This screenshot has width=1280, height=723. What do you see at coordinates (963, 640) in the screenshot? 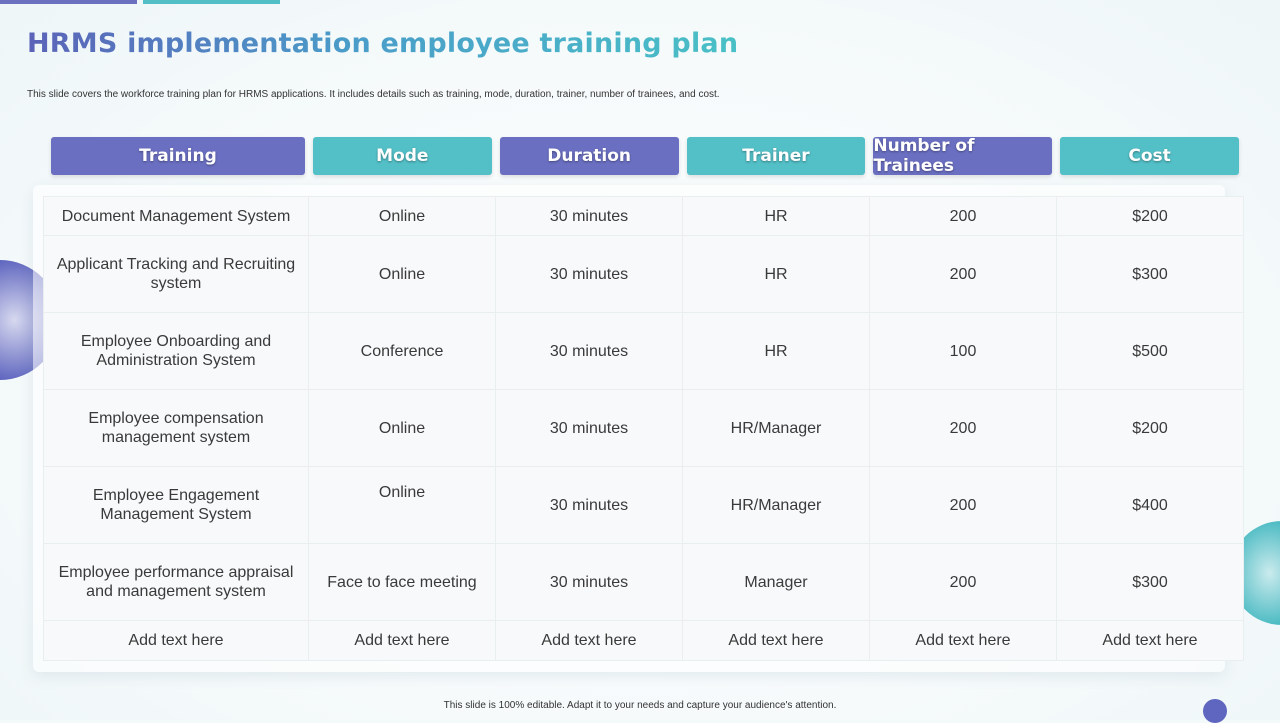
I see `cell-trainees: Add text here` at bounding box center [963, 640].